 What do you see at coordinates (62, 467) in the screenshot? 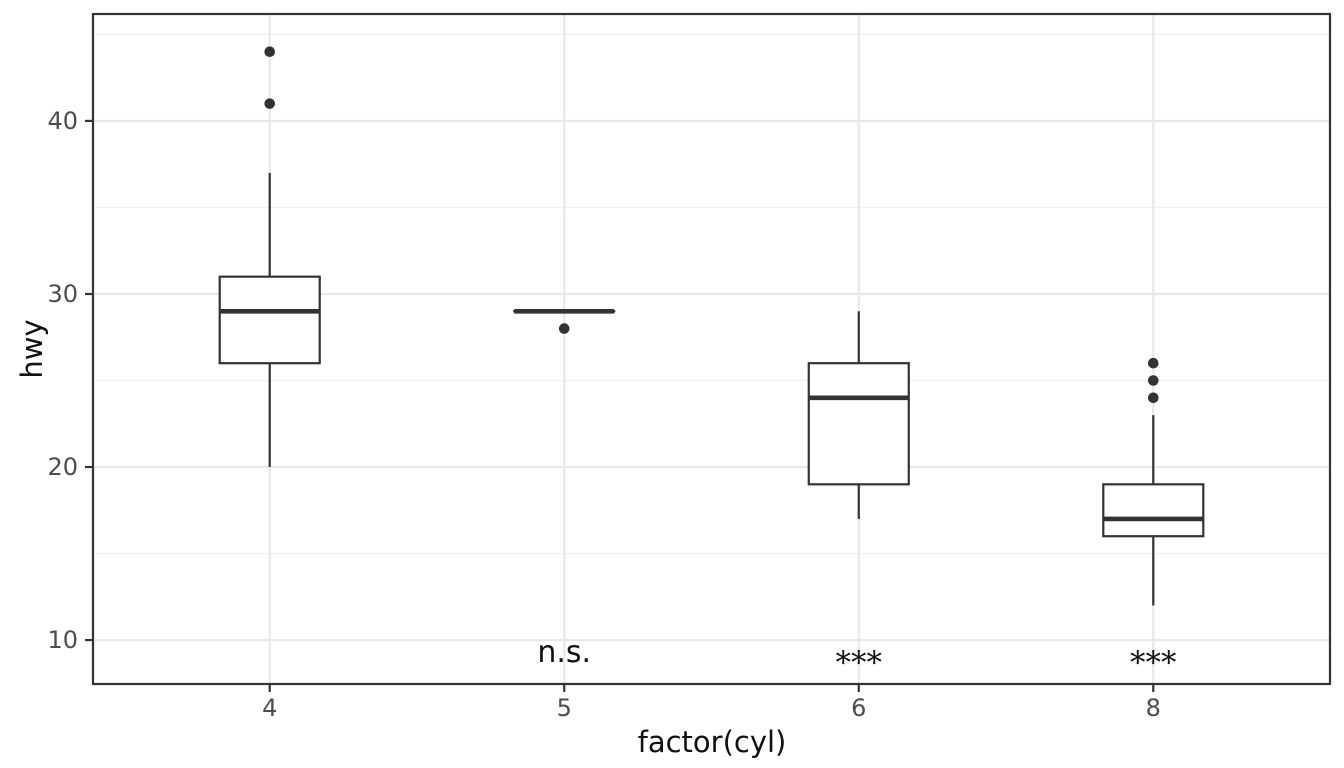
I see `y-tick-label-20: 20` at bounding box center [62, 467].